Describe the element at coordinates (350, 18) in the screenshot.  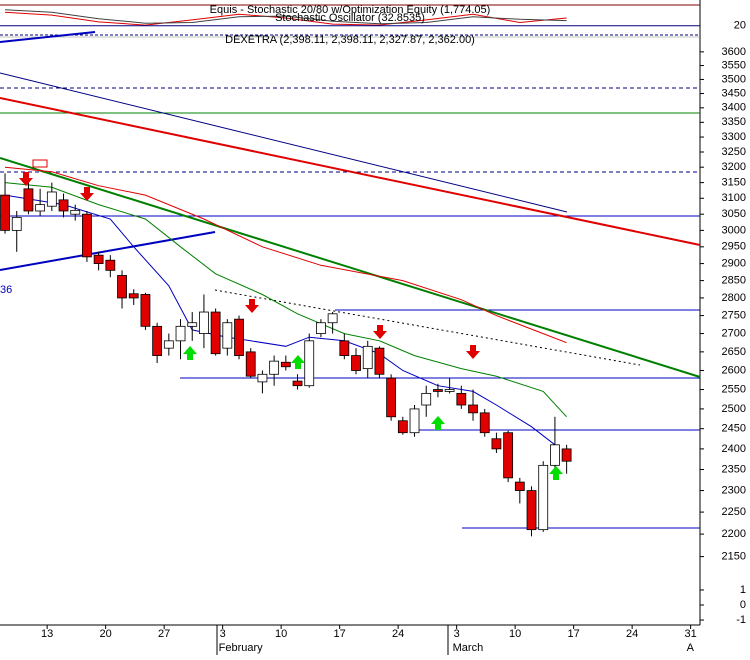
I see `chart-subtitle: Stochastic Oscillator (32.8535)` at that location.